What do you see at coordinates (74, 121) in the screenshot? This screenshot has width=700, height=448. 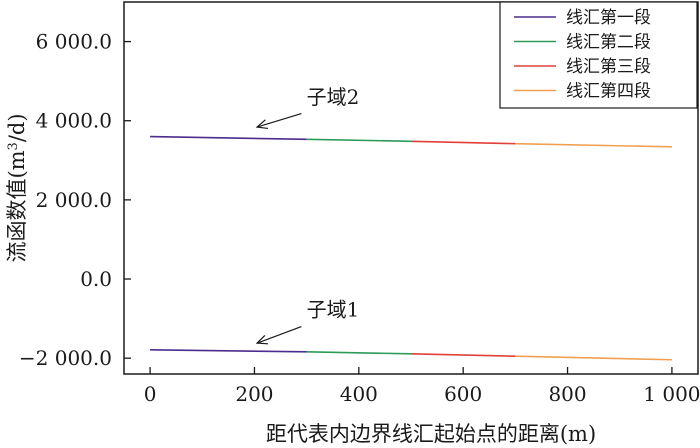 I see `y-tick-label: 4 000.0` at bounding box center [74, 121].